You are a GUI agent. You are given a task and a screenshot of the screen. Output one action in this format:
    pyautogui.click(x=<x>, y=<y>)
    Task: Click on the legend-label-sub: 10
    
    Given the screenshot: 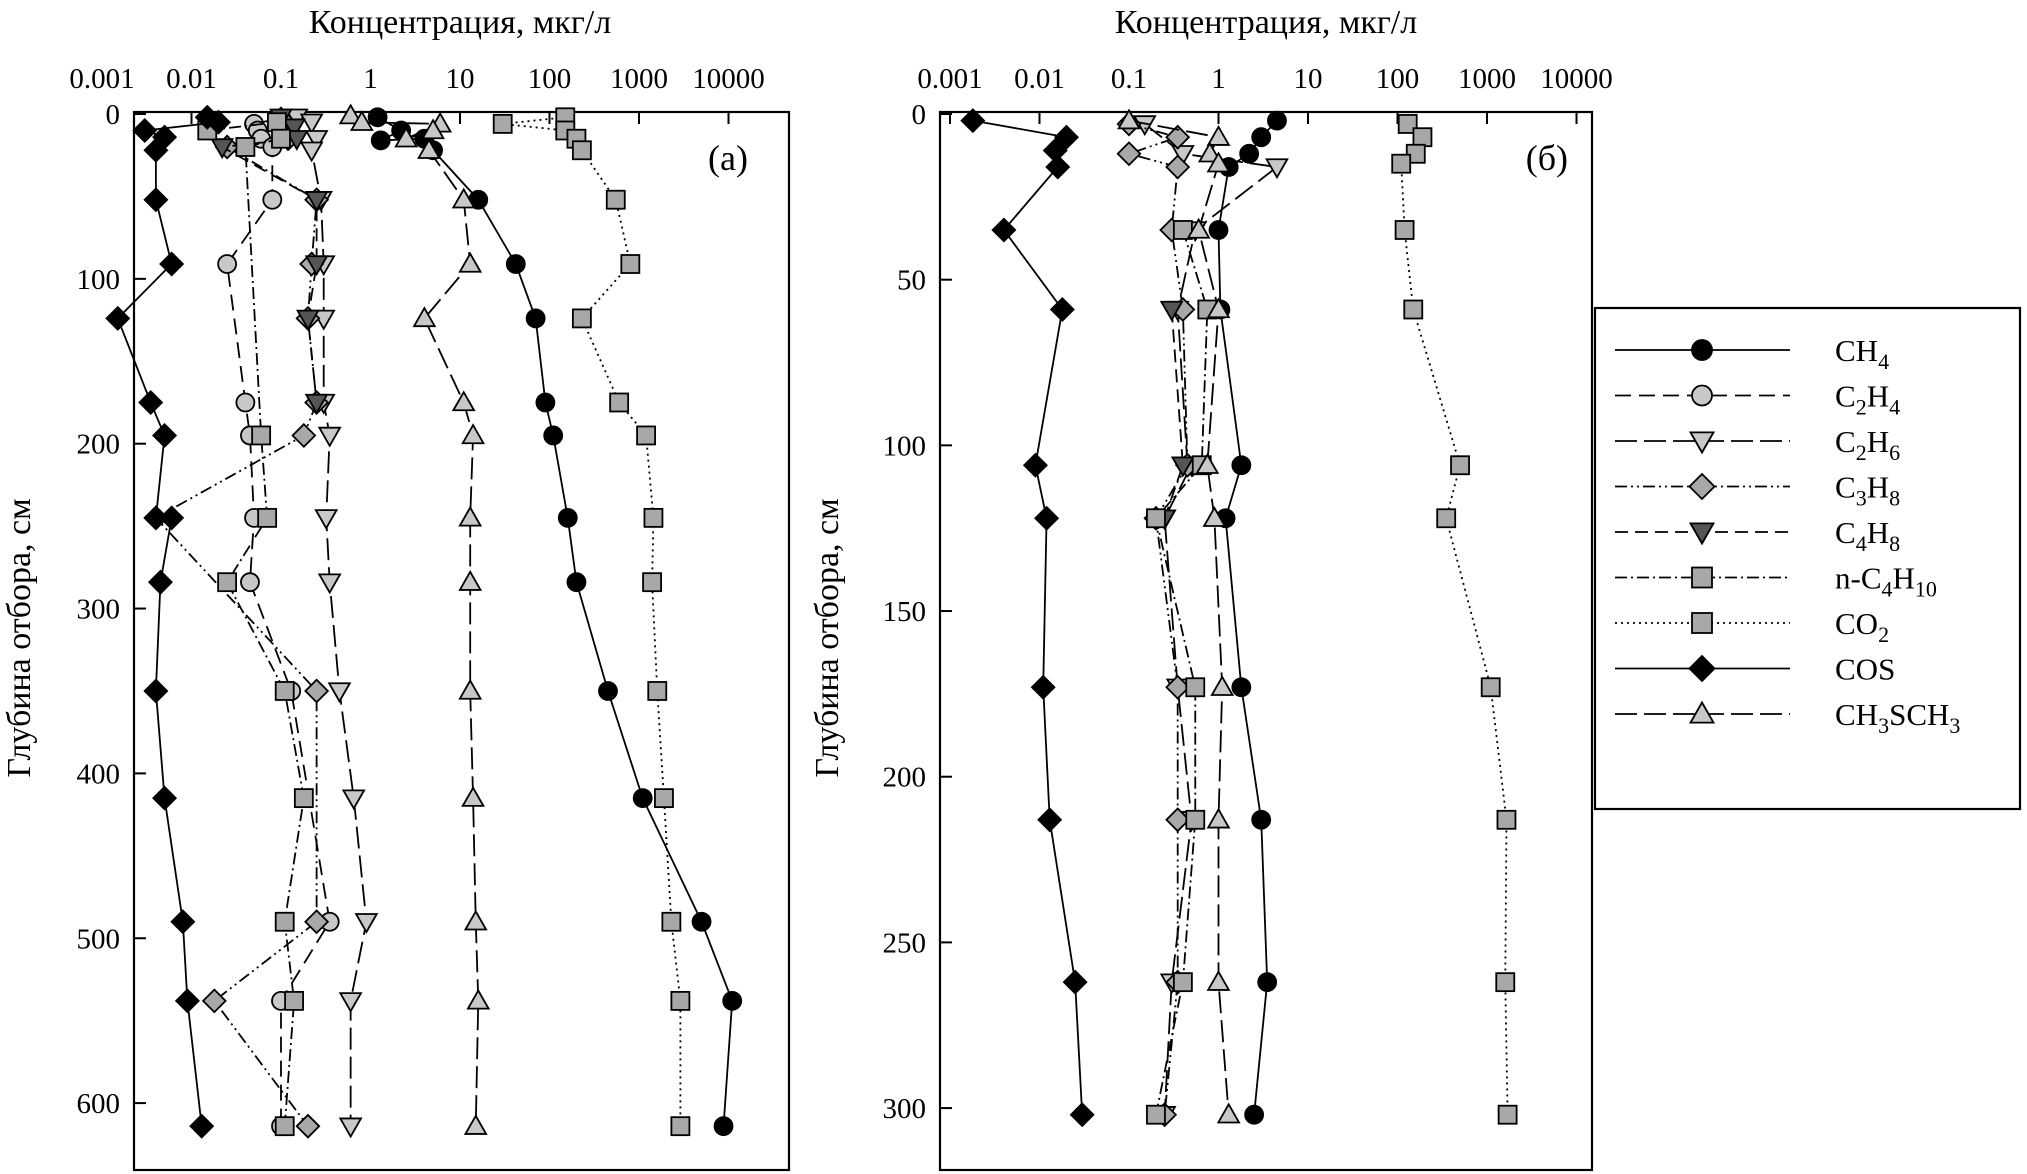 What is the action you would take?
    pyautogui.click(x=1926, y=589)
    